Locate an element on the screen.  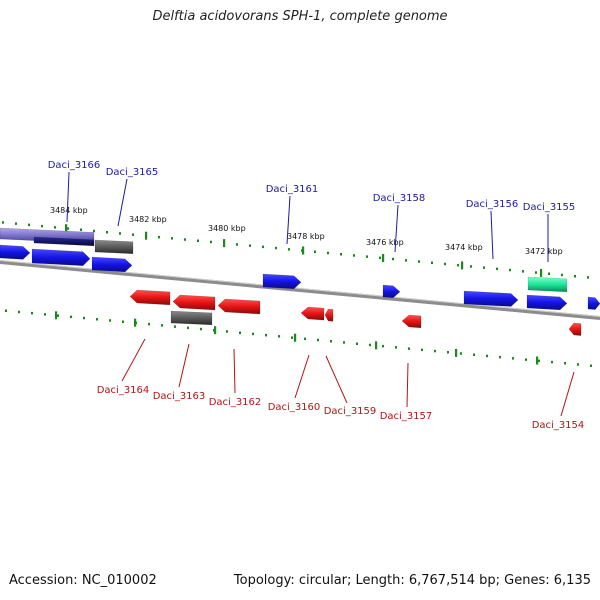
tick-label: 3484 kbp is located at coordinates (69, 210).